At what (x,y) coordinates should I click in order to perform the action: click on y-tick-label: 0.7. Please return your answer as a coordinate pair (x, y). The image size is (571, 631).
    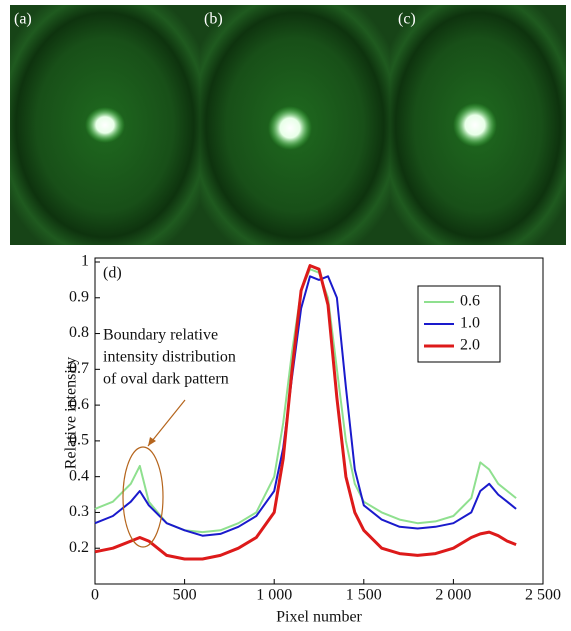
    Looking at the image, I should click on (79, 368).